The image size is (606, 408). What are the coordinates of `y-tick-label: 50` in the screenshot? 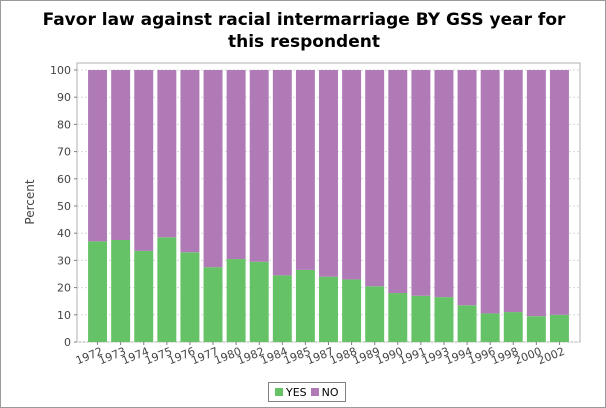 It's located at (64, 206).